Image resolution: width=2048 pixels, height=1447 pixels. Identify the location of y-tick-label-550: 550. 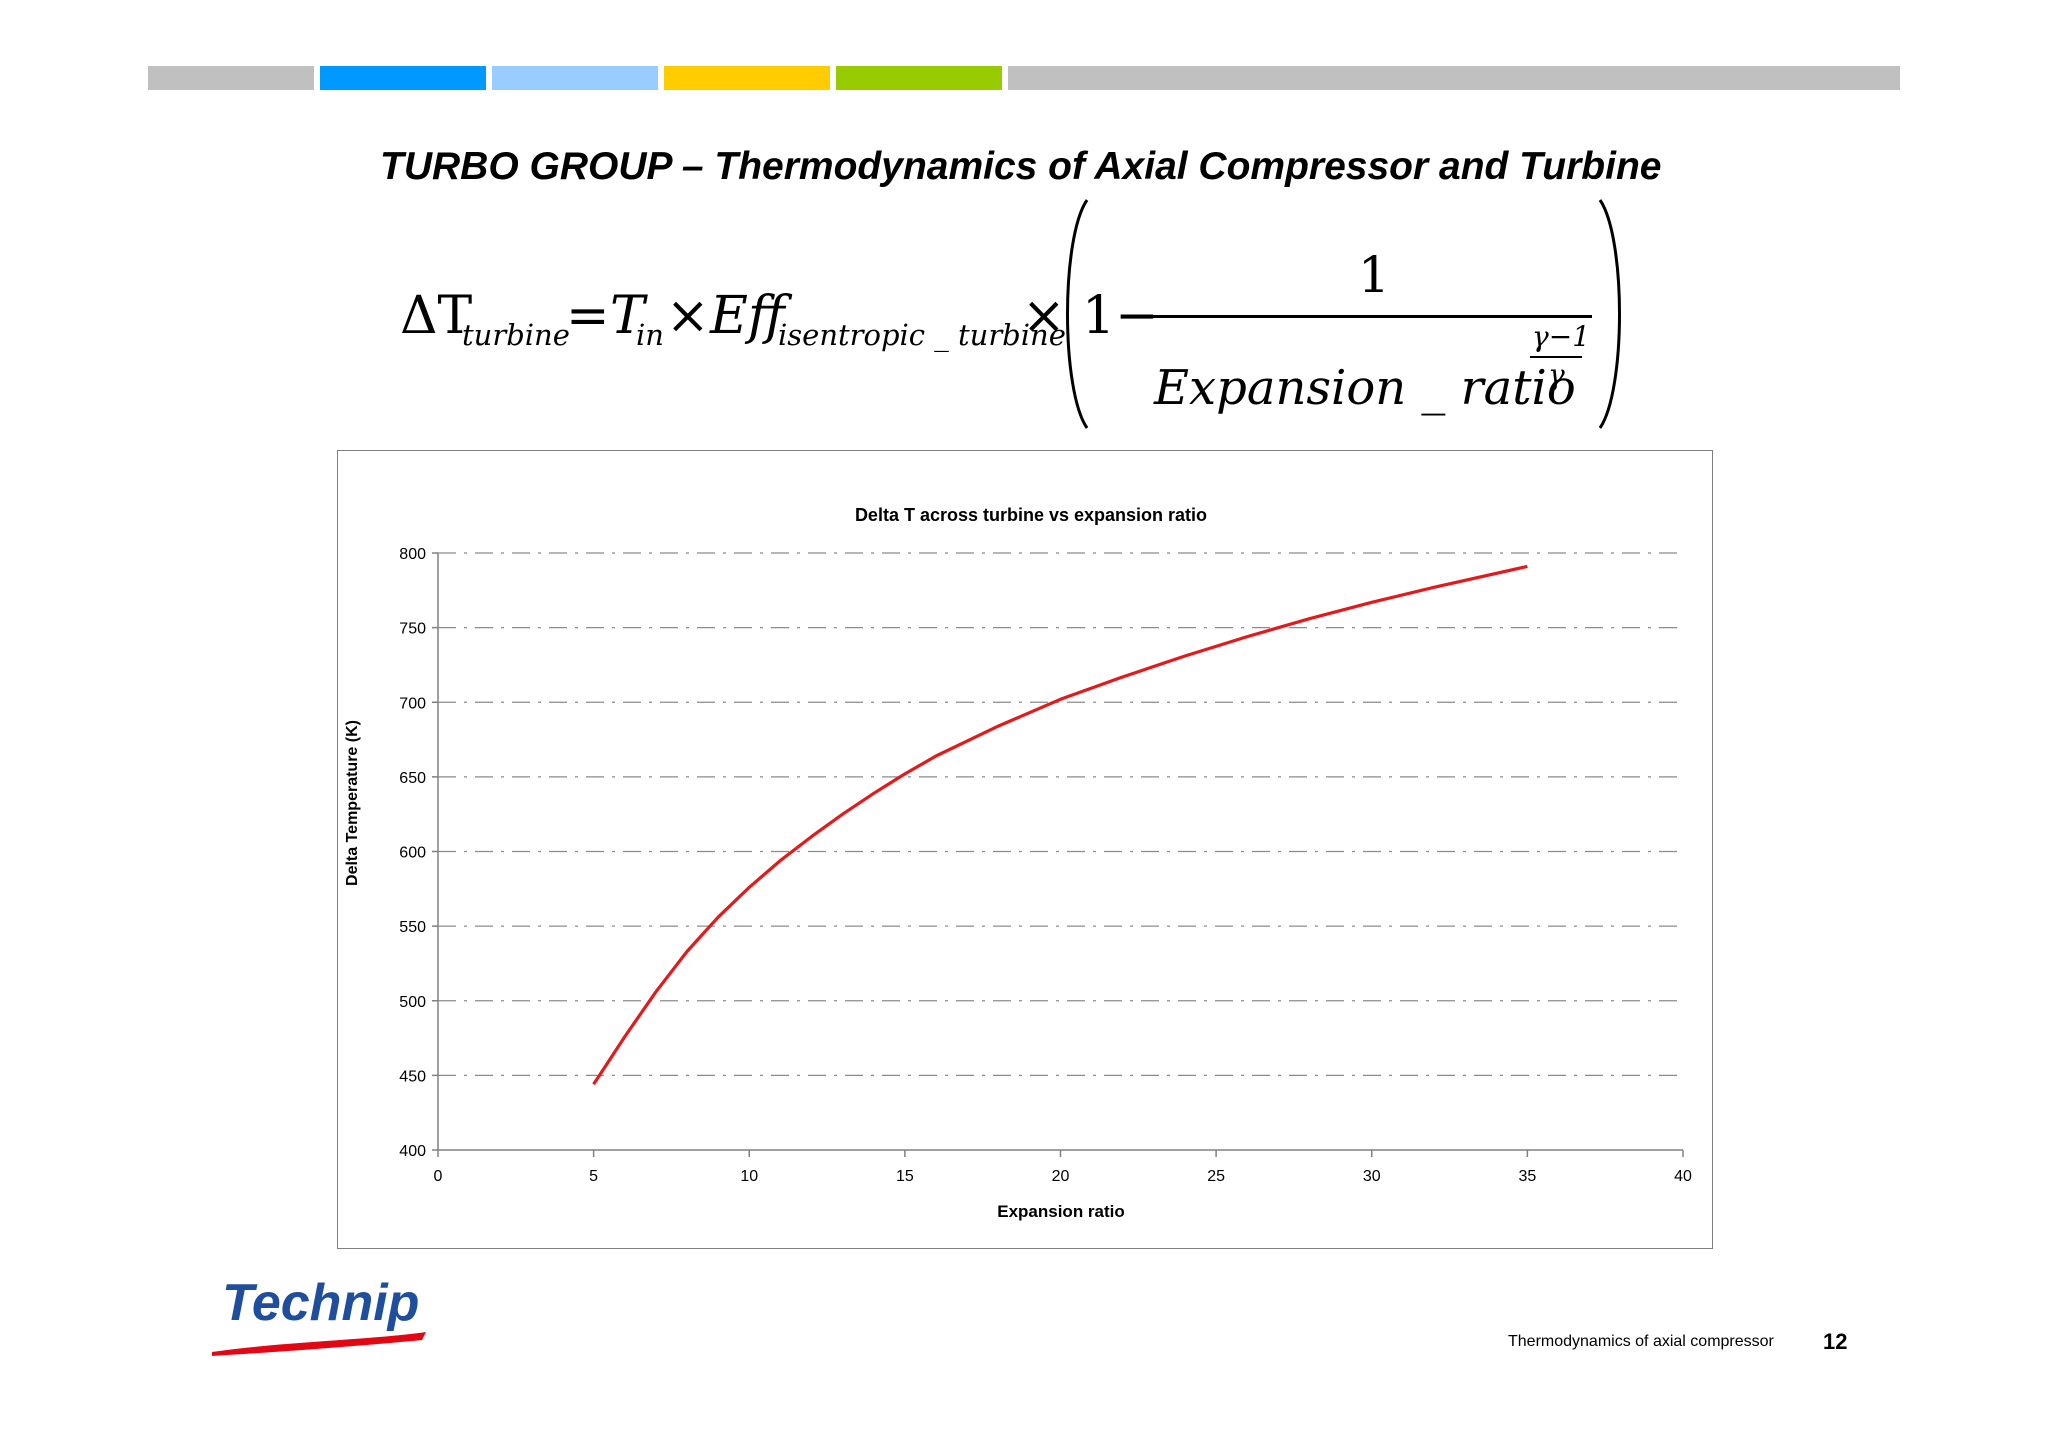
(412, 927).